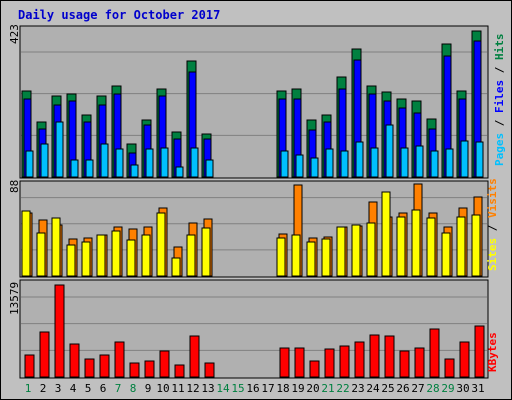 This screenshot has width=512, height=400. I want to click on day-label-19: 19, so click(297, 388).